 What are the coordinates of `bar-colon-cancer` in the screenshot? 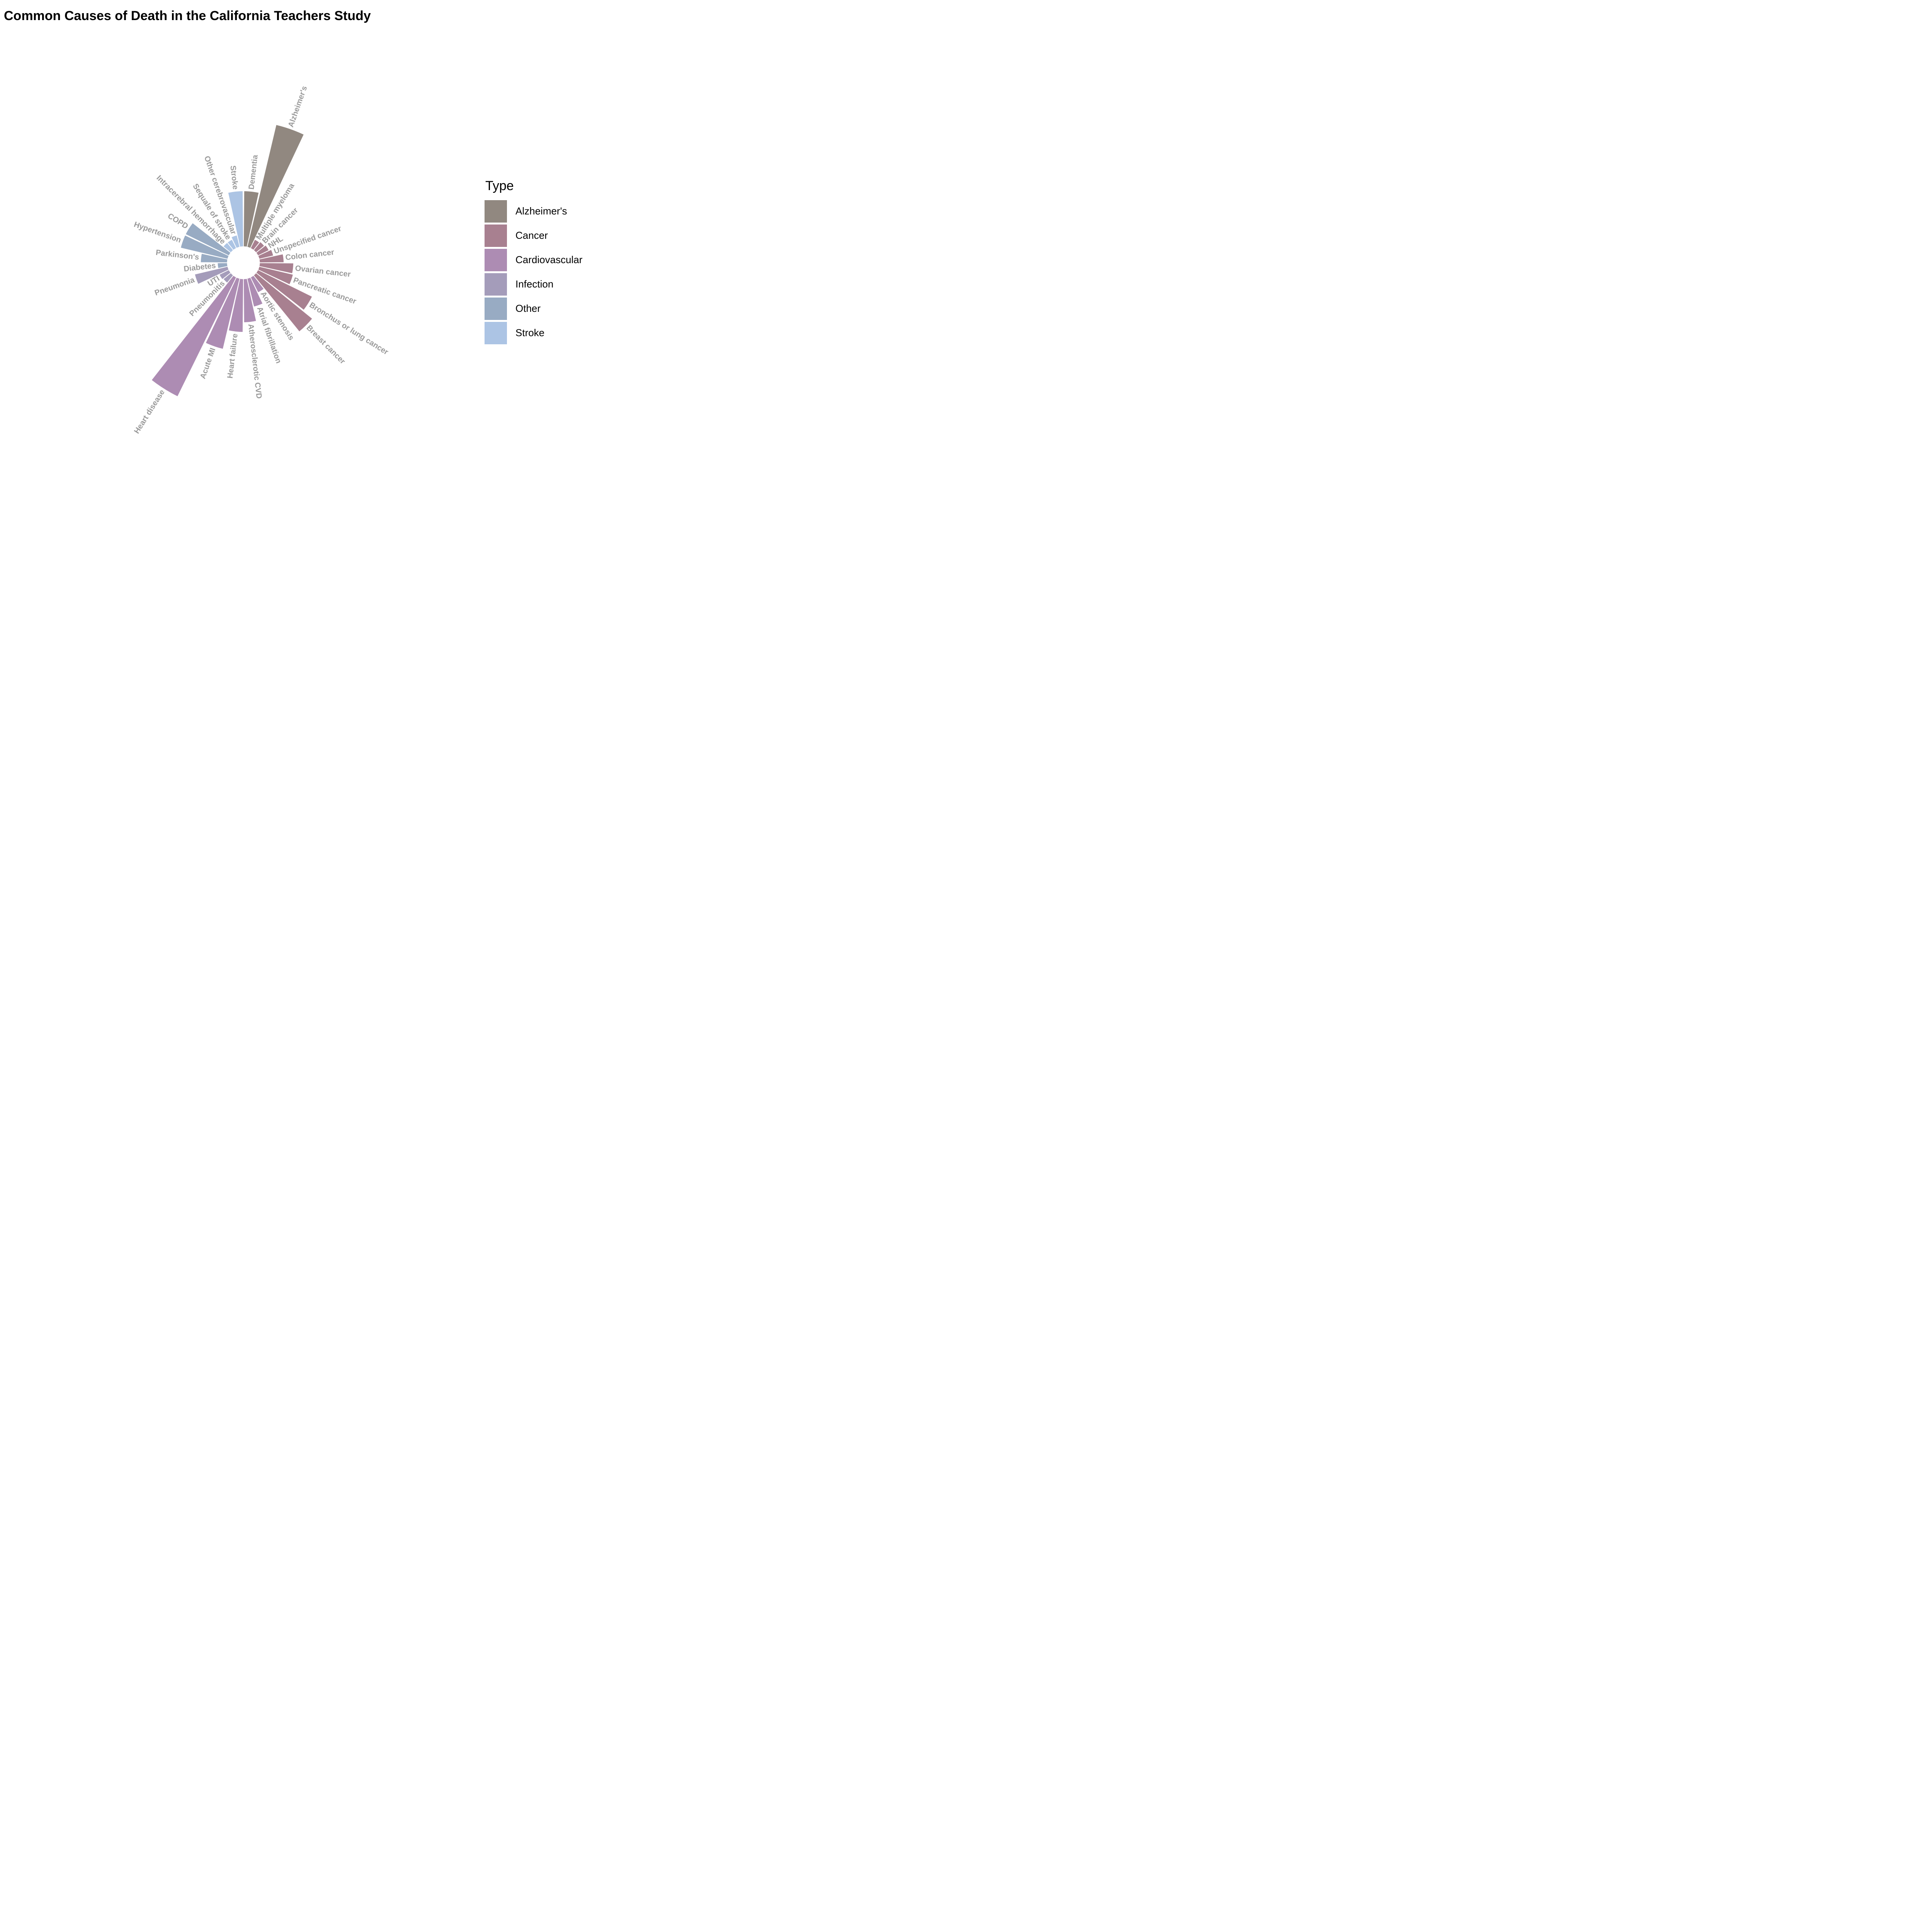 It's located at (271, 259).